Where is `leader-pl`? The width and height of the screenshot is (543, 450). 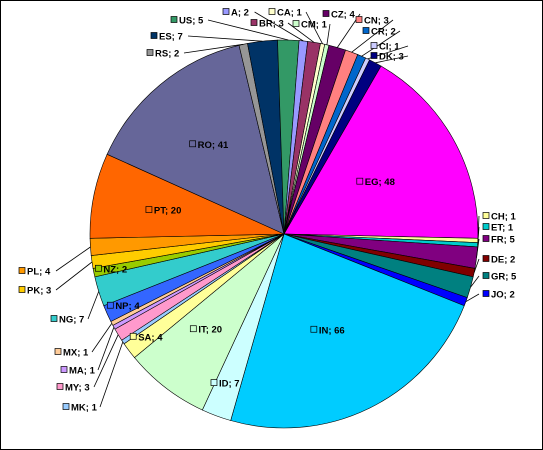 leader-pl is located at coordinates (73, 259).